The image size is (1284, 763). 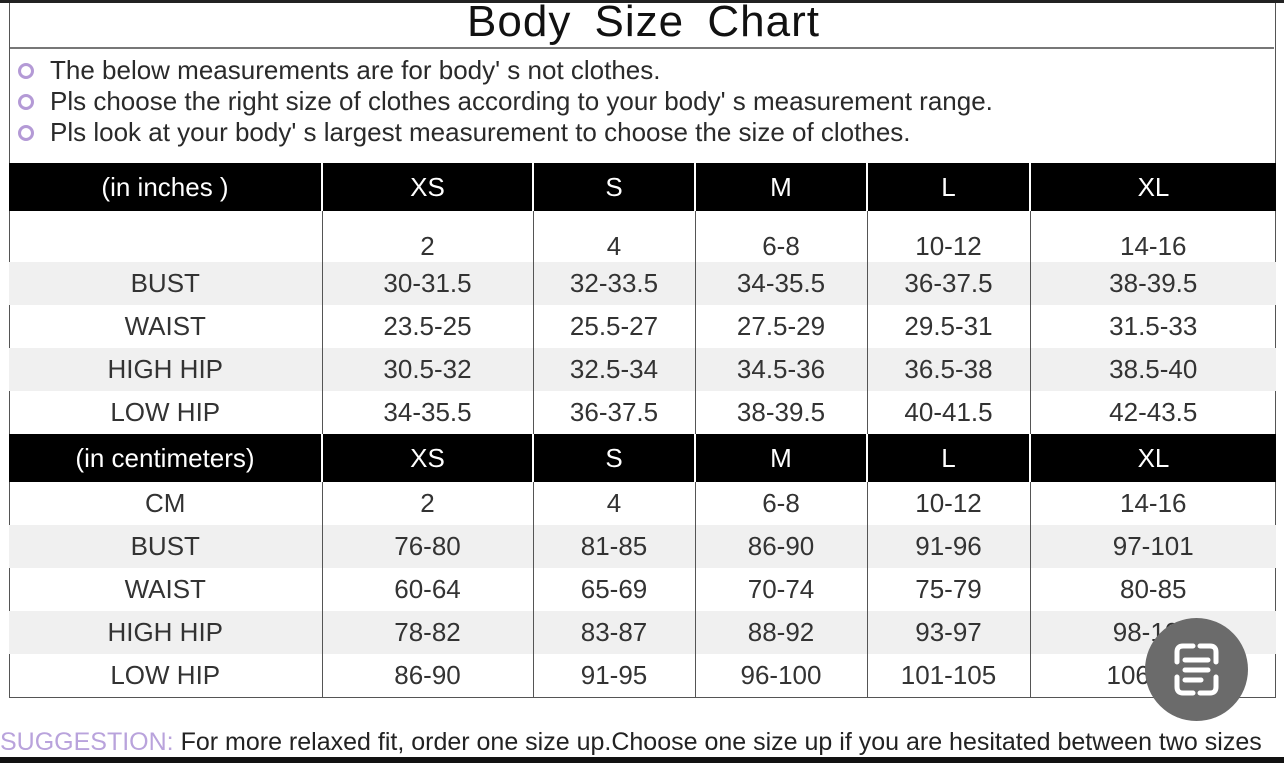 I want to click on table-cell: 31.5-33, so click(x=1152, y=326).